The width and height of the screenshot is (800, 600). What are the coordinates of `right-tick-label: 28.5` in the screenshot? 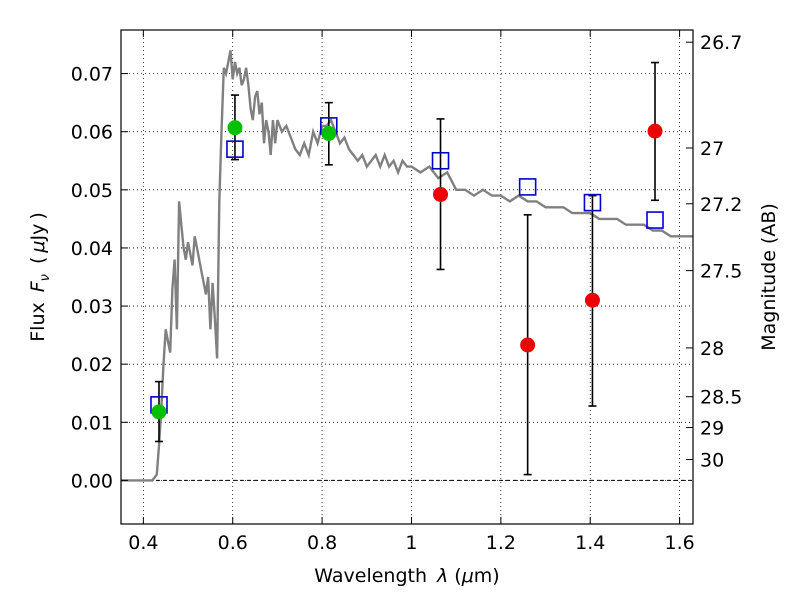 It's located at (721, 398).